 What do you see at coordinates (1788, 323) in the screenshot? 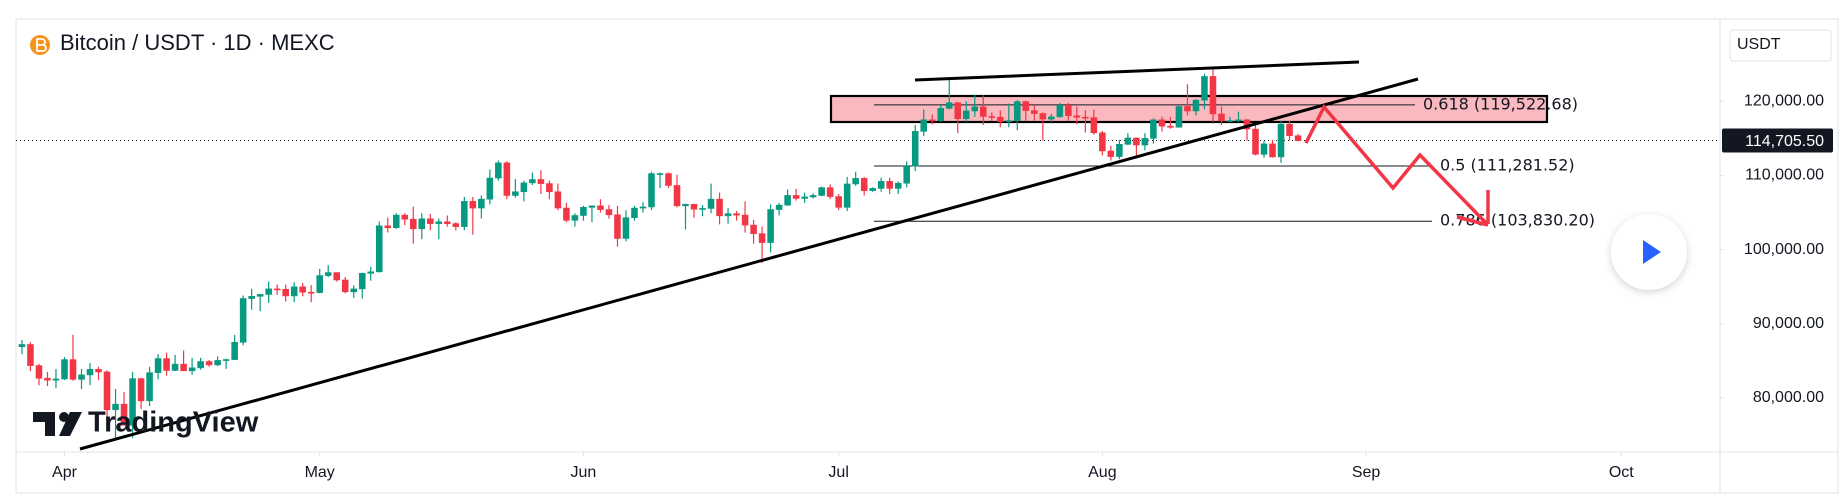
I see `y-tick-label: 90,000.00` at bounding box center [1788, 323].